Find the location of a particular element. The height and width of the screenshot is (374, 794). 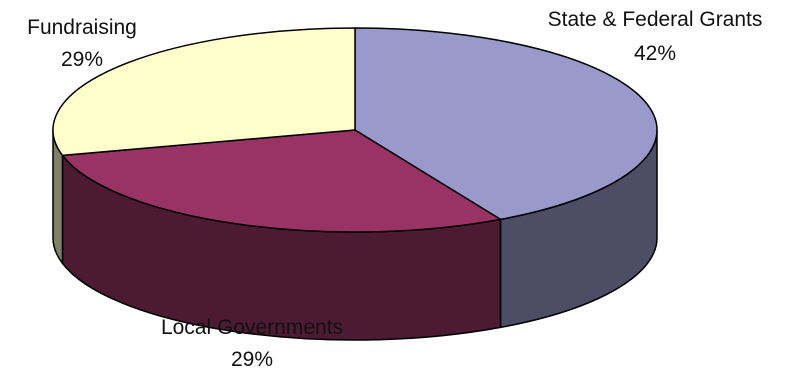

slice-value-fundraising: 29% is located at coordinates (82, 59).